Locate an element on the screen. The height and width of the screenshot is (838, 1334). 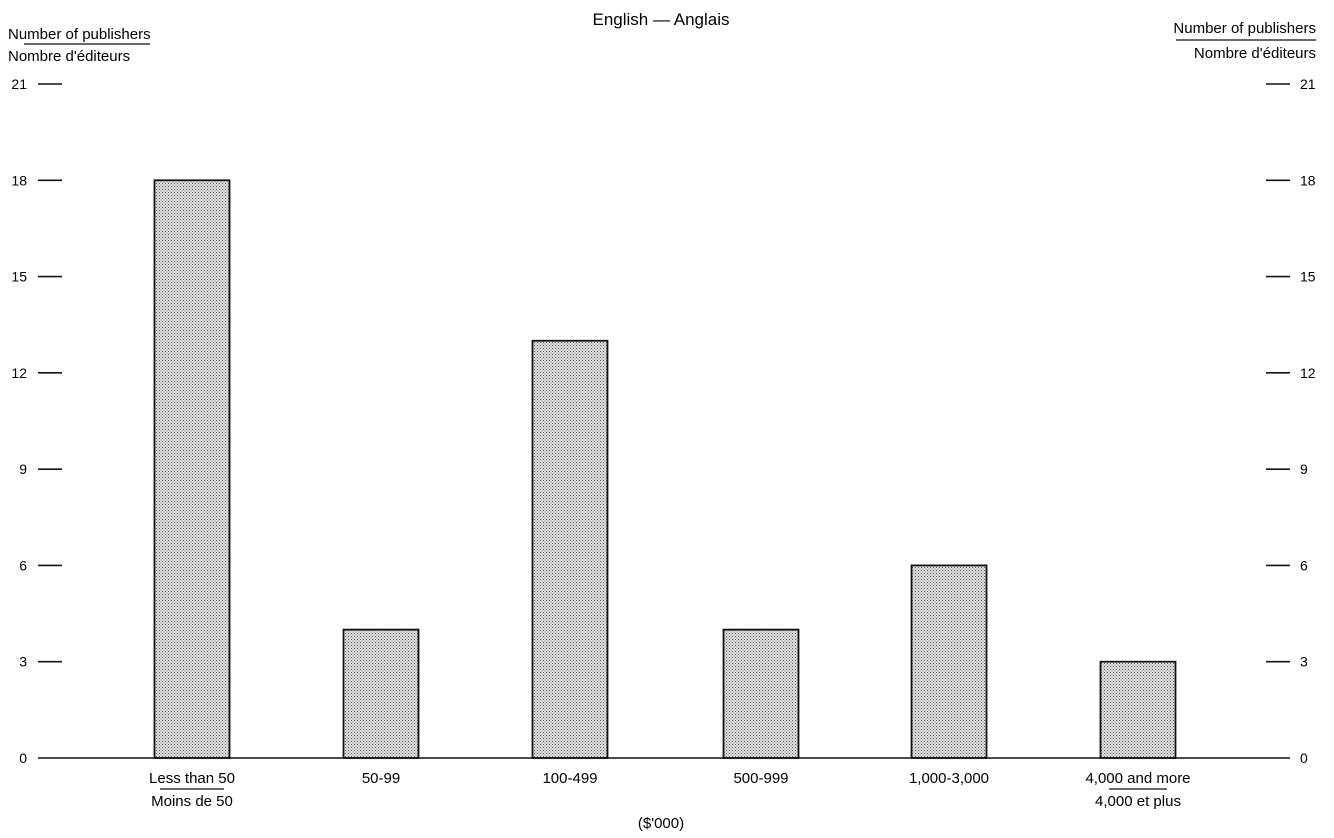
right-y-axis: 0 3 6 9 12 15 18 21 is located at coordinates (1291, 421).